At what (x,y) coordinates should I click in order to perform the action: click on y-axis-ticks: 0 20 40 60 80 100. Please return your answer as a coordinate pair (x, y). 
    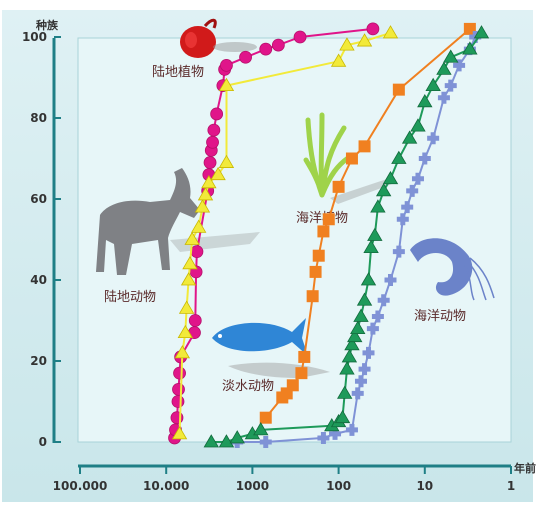
    Looking at the image, I should click on (41, 239).